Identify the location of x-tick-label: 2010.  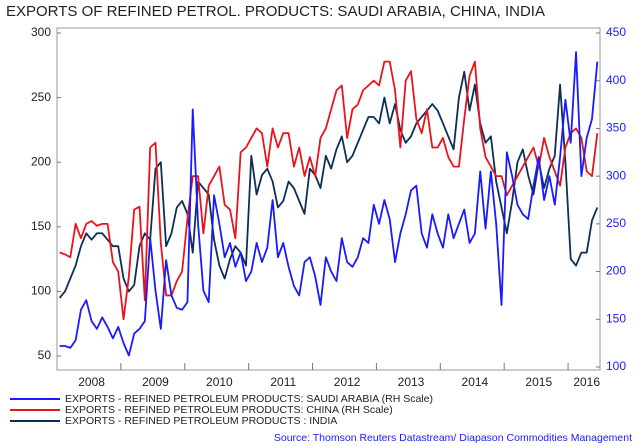
(219, 382).